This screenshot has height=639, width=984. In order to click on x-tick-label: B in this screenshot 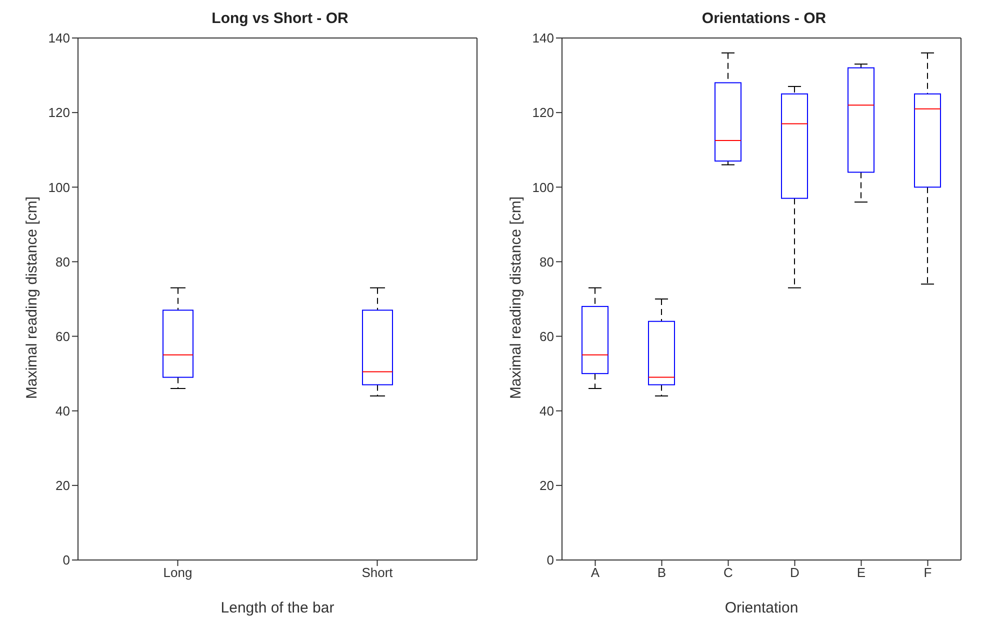, I will do `click(661, 572)`.